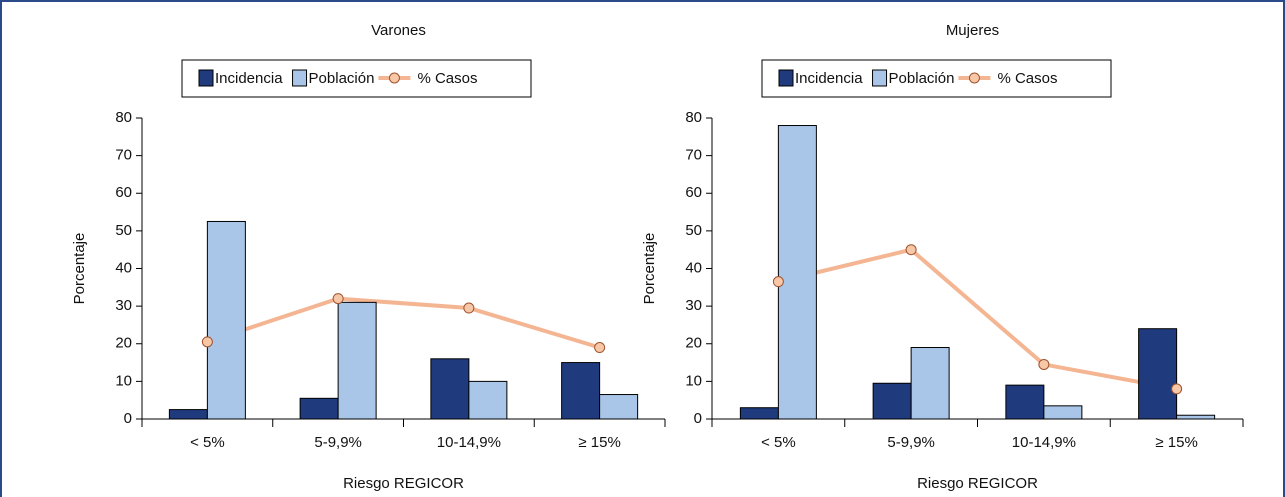  I want to click on chart-title: Mujeres, so click(972, 30).